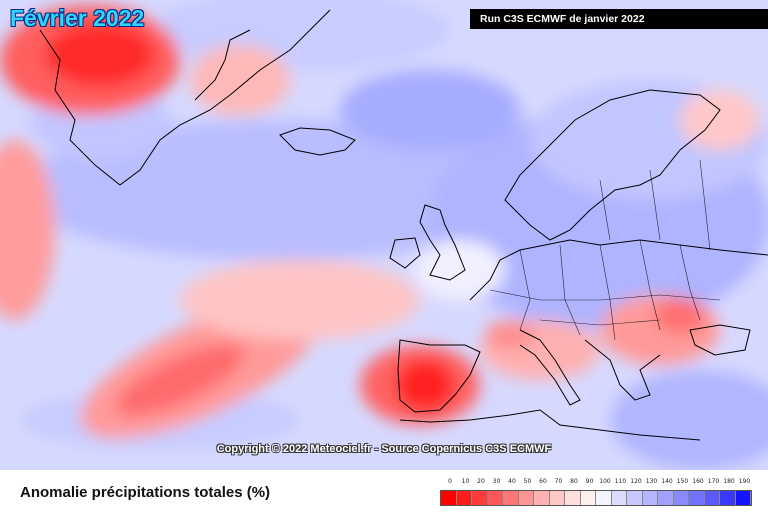 The width and height of the screenshot is (768, 512). I want to click on legend-label: 10, so click(465, 481).